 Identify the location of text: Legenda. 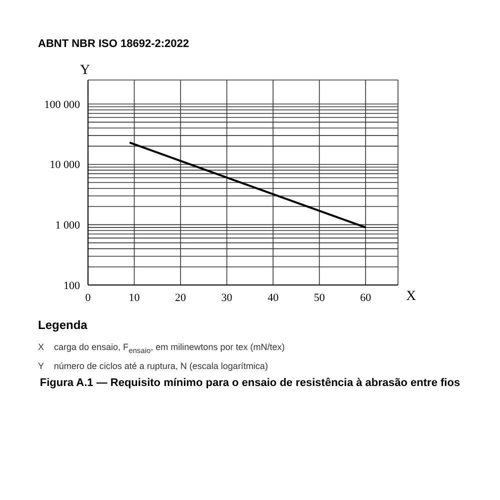
(63, 325).